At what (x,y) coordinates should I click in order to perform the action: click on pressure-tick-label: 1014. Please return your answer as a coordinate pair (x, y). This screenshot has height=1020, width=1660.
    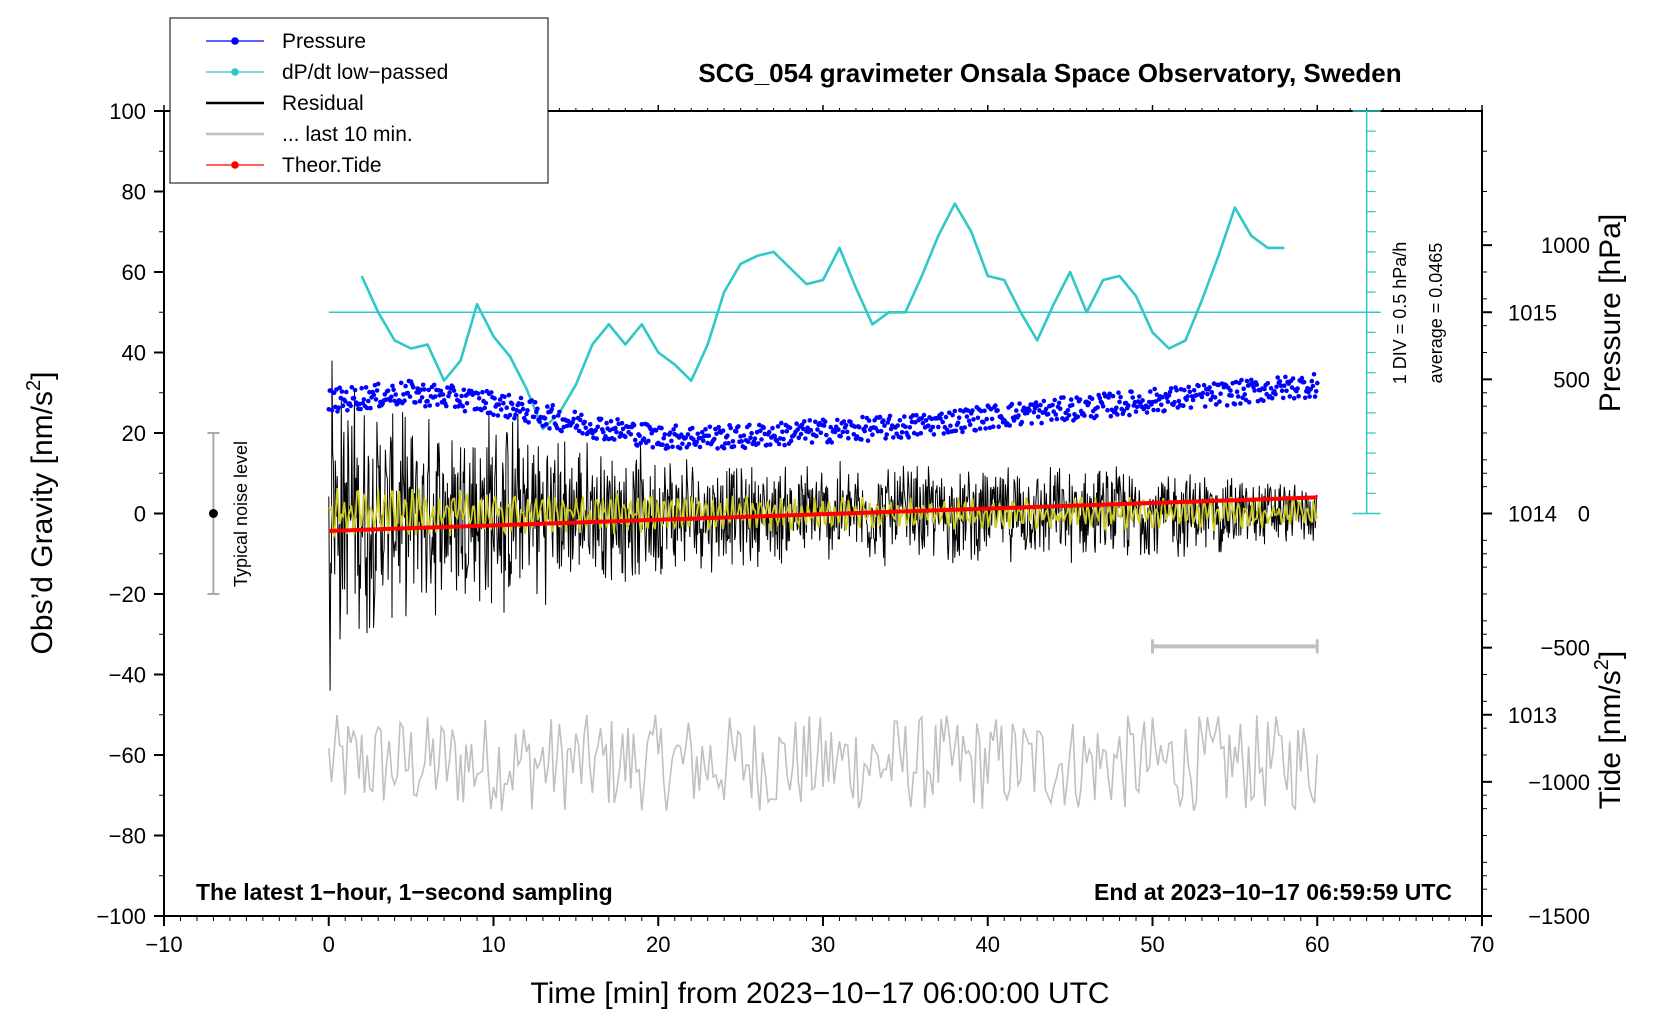
    Looking at the image, I should click on (1532, 514).